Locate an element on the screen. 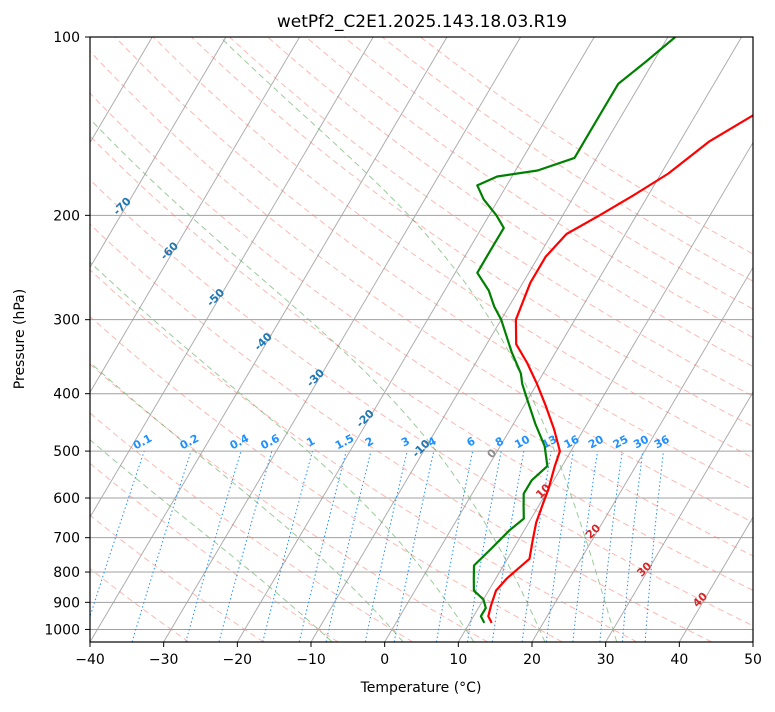 The width and height of the screenshot is (775, 712). y-tick-label: 100 is located at coordinates (66, 38).